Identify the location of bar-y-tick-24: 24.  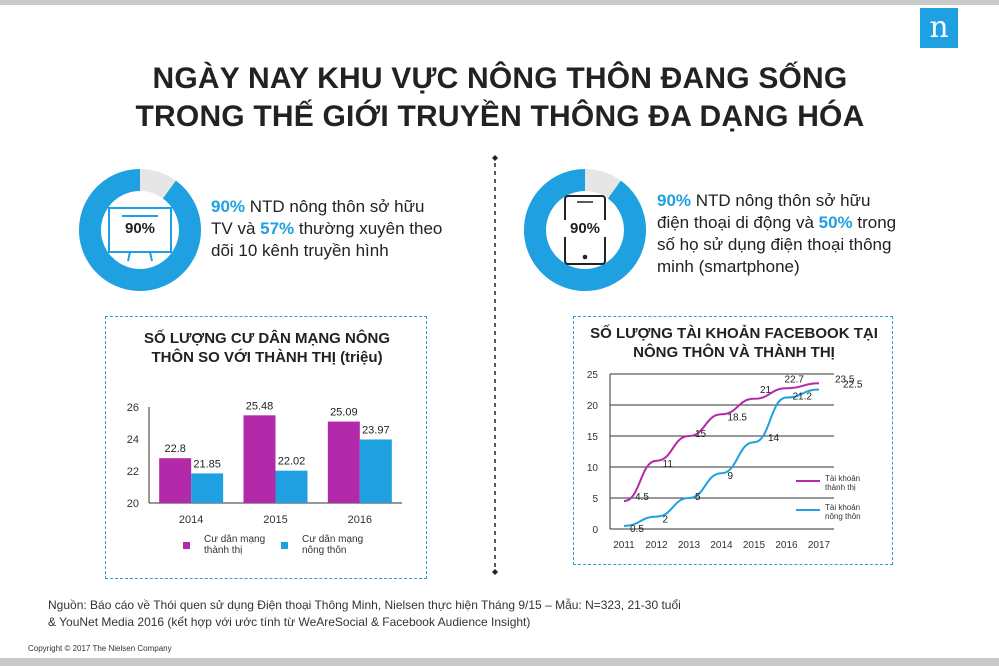
(133, 440).